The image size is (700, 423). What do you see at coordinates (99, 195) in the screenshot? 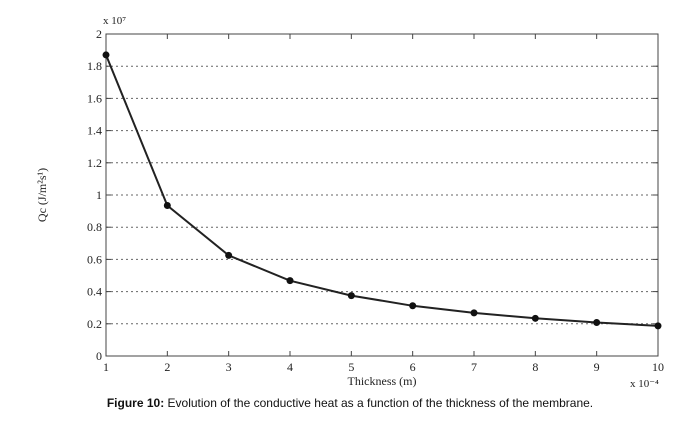
I see `y-tick-label: 1` at bounding box center [99, 195].